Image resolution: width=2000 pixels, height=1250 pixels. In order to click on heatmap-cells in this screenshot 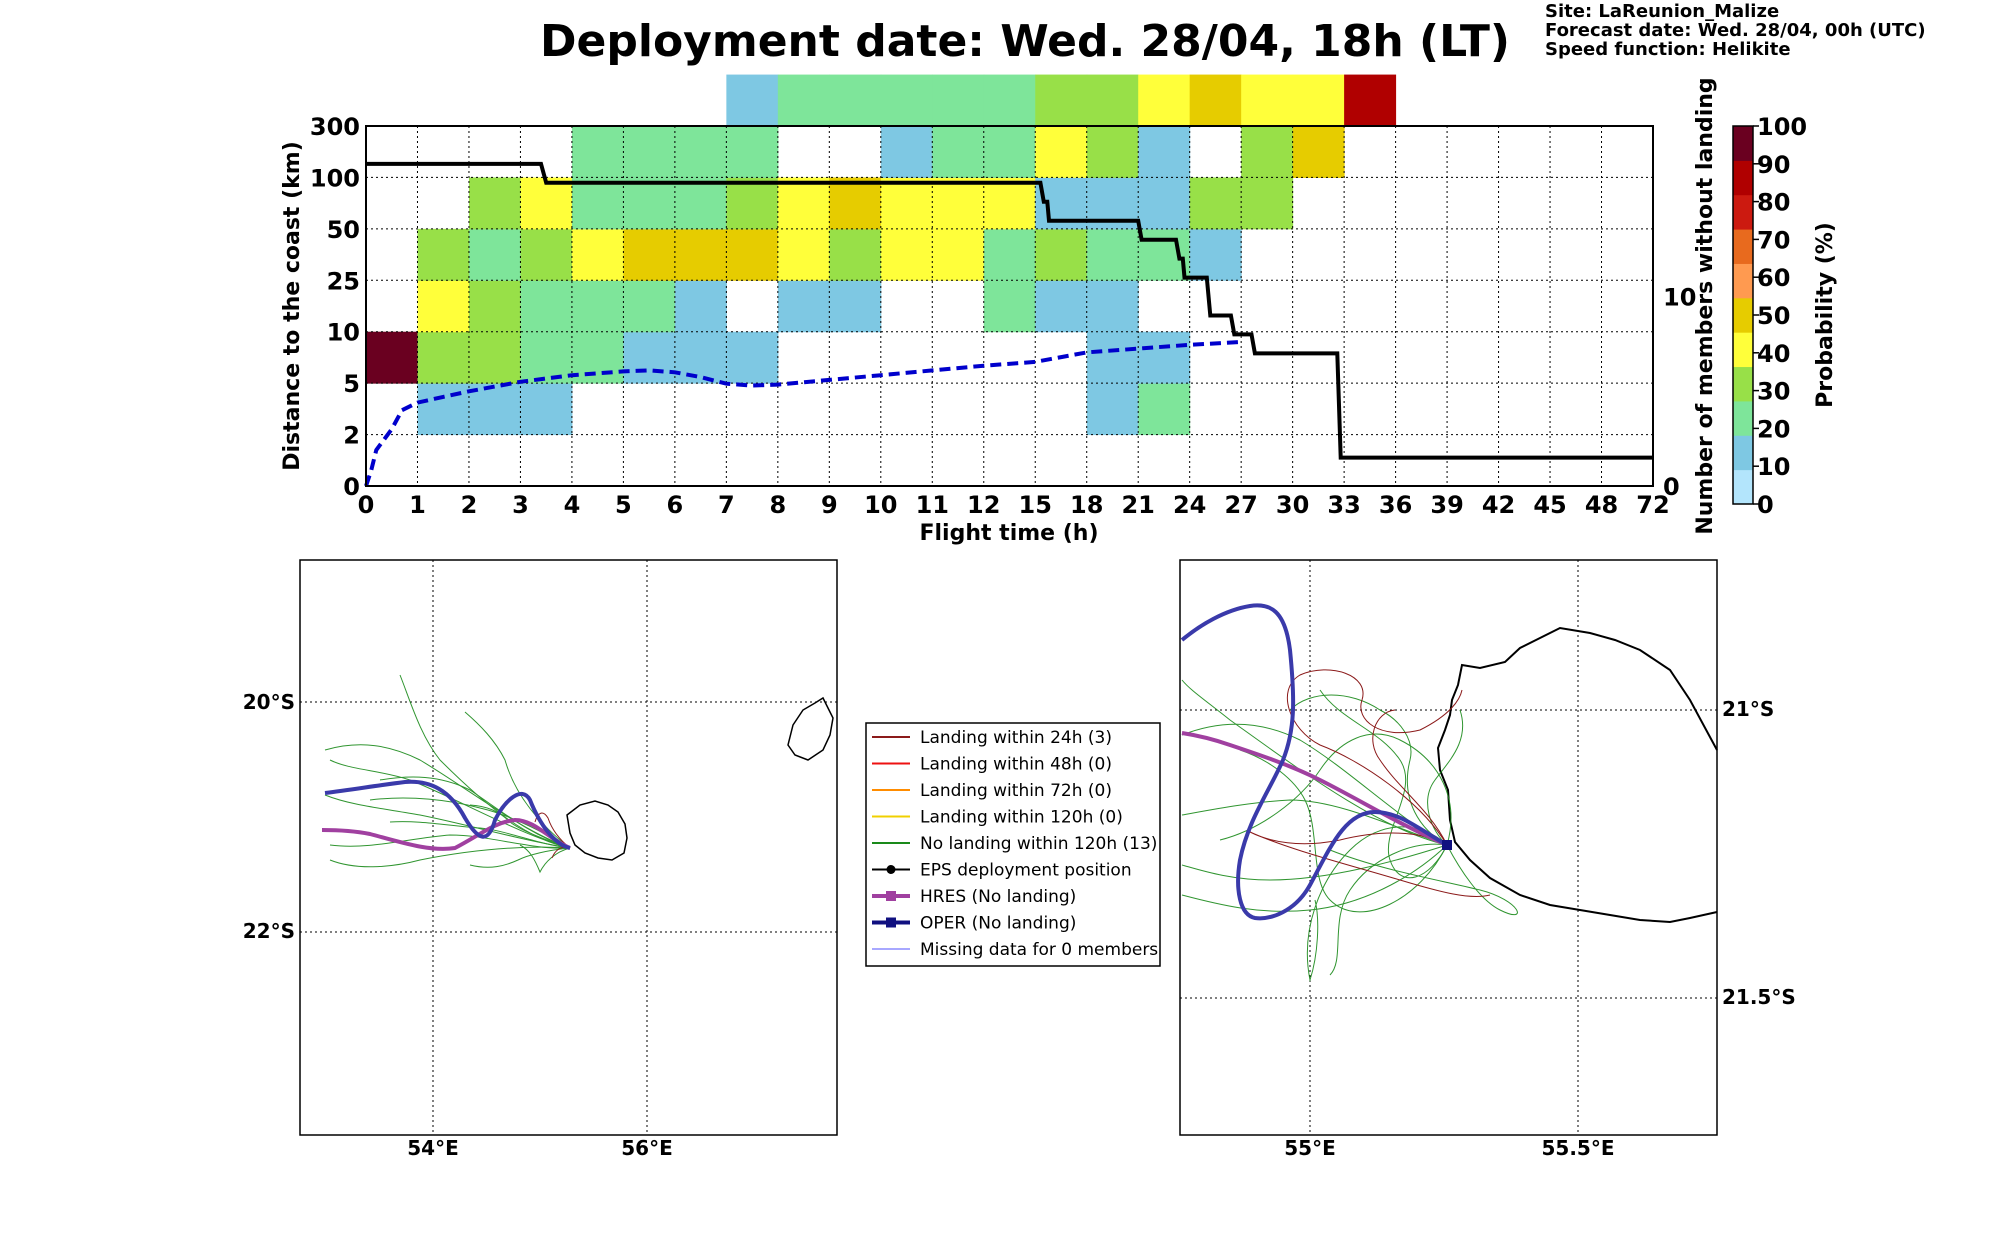, I will do `click(881, 255)`.